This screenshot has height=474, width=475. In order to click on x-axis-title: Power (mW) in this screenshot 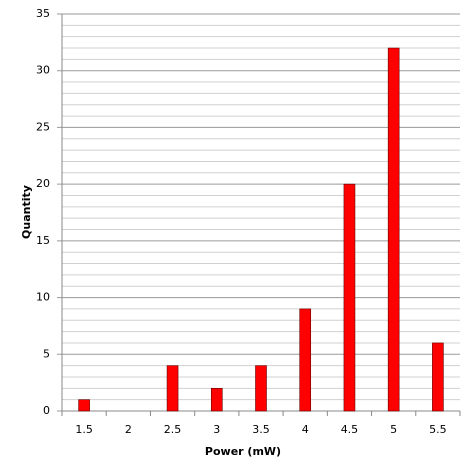, I will do `click(243, 451)`.